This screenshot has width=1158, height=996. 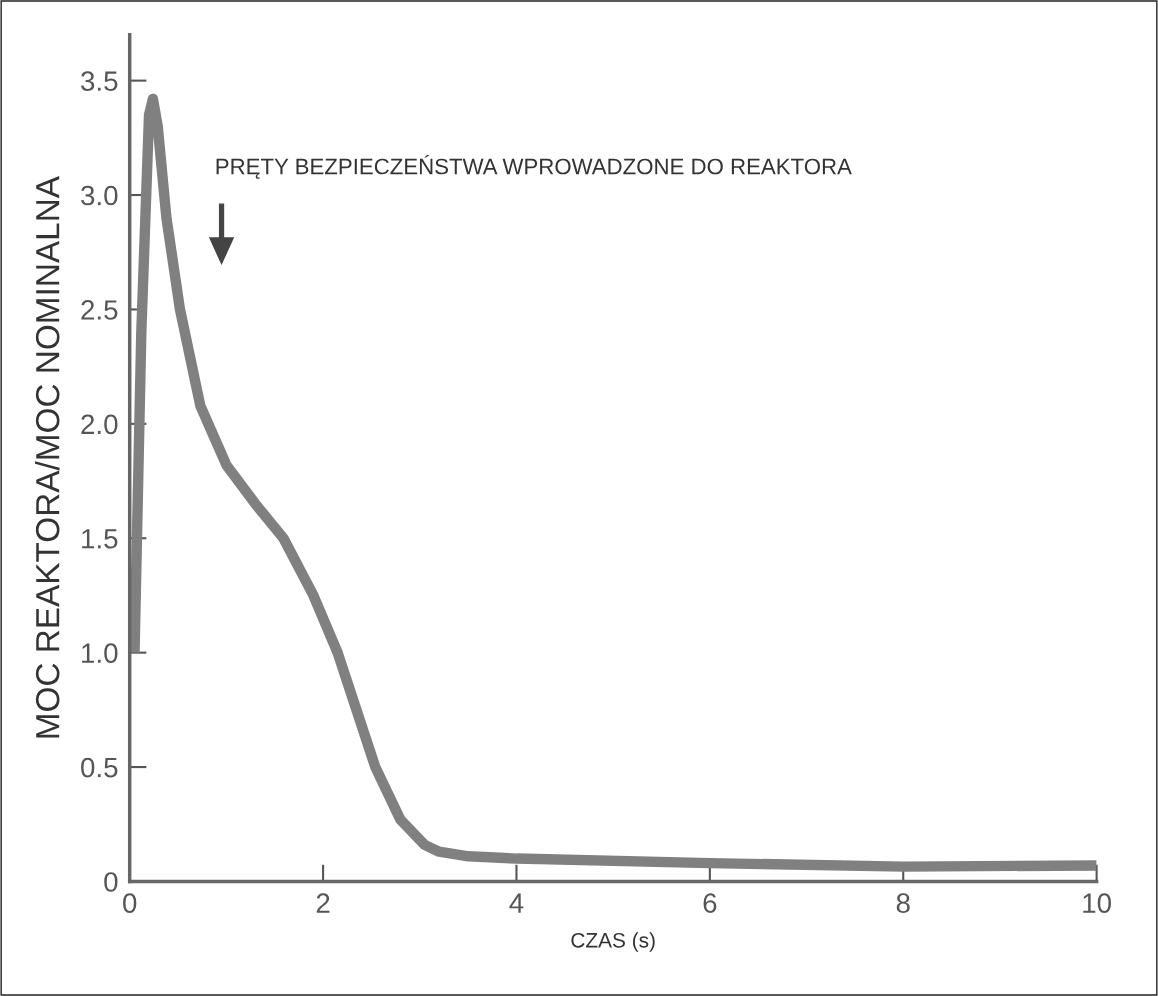 What do you see at coordinates (99, 310) in the screenshot?
I see `y-tick-label: 2.5` at bounding box center [99, 310].